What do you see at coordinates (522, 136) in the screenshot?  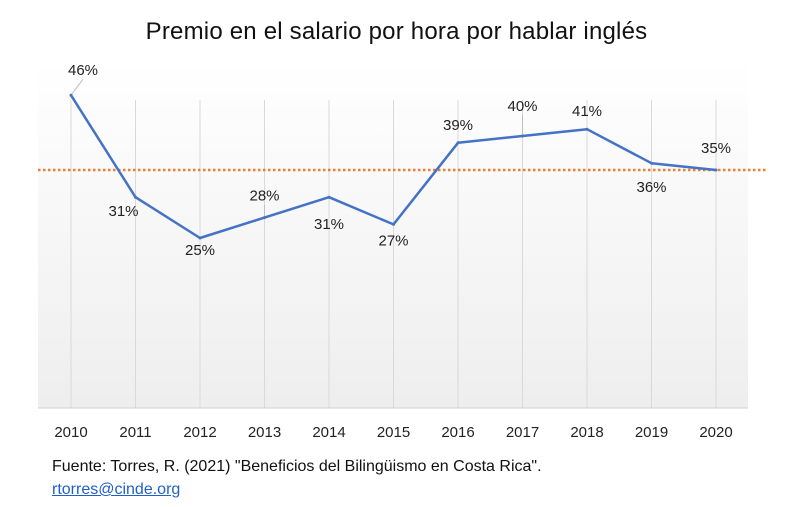 I see `data-point-2017` at bounding box center [522, 136].